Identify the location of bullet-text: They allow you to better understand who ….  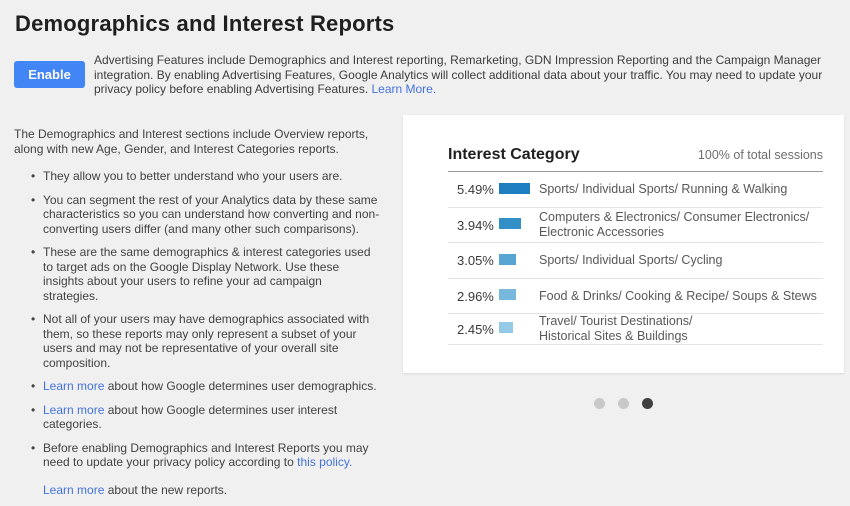
(193, 176).